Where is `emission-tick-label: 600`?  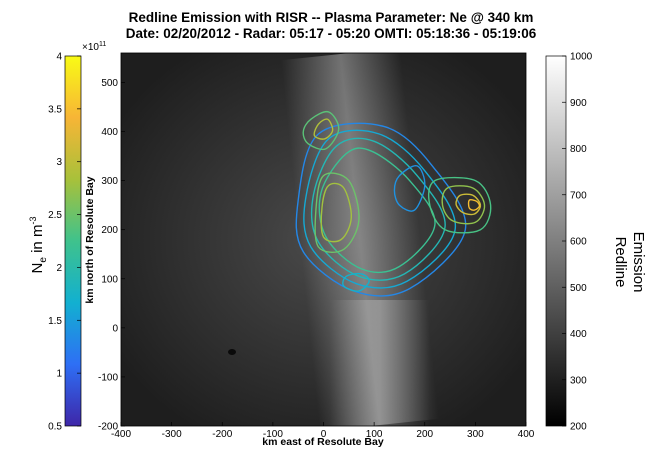
emission-tick-label: 600 is located at coordinates (578, 242).